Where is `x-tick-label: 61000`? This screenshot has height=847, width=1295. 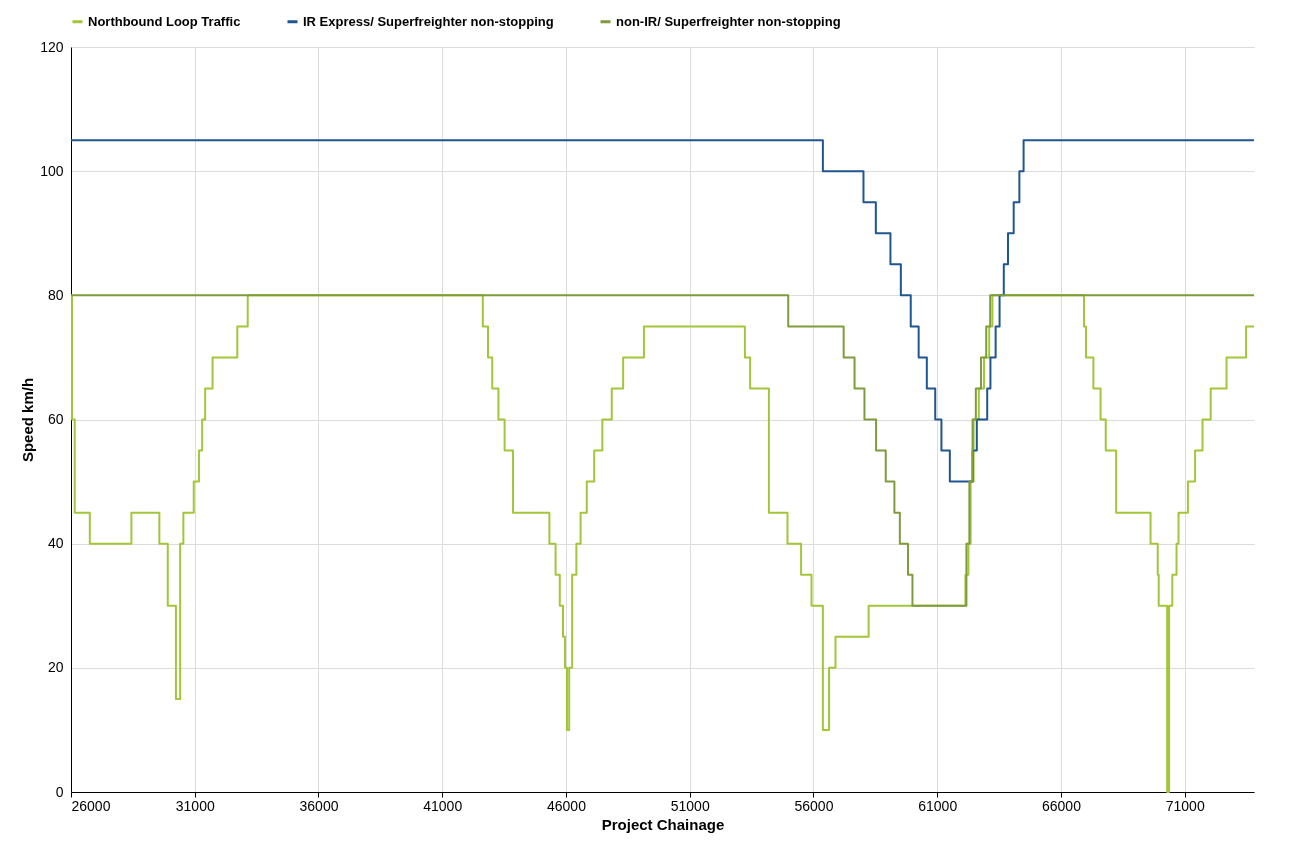 x-tick-label: 61000 is located at coordinates (938, 805).